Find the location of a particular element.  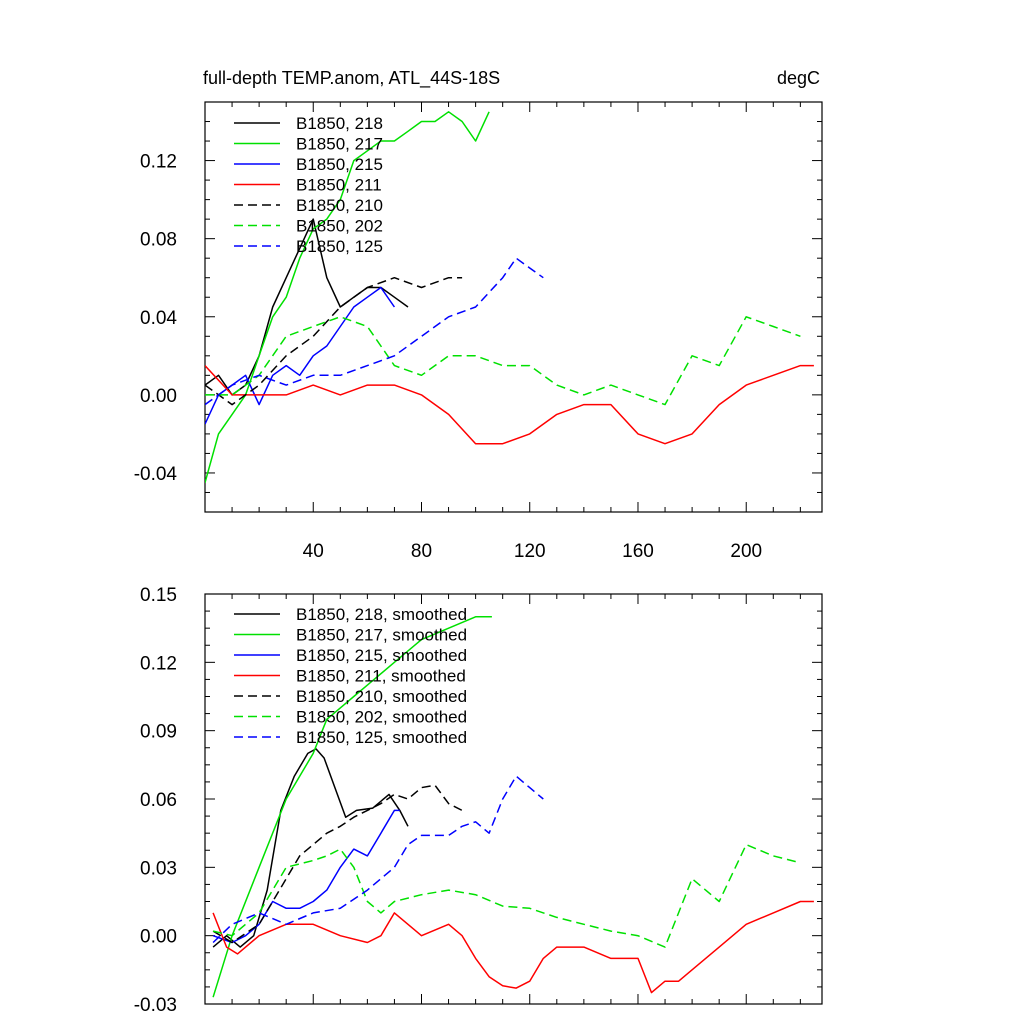

legend-label: B1850, 218, smoothed is located at coordinates (381, 614).